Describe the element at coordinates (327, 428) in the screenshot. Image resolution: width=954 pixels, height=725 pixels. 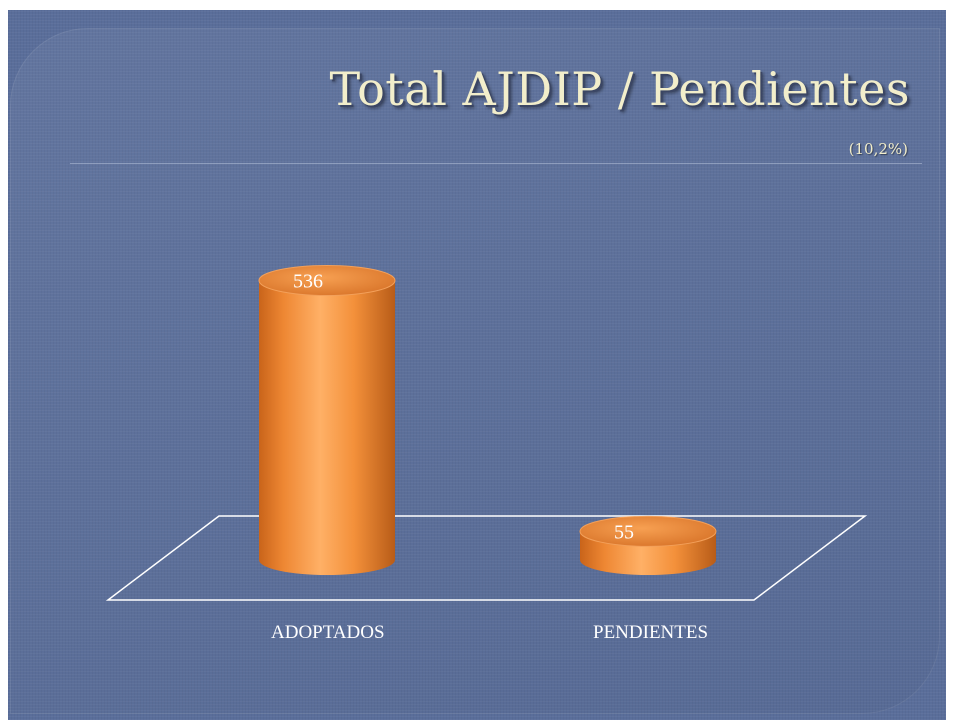
I see `bar-body` at that location.